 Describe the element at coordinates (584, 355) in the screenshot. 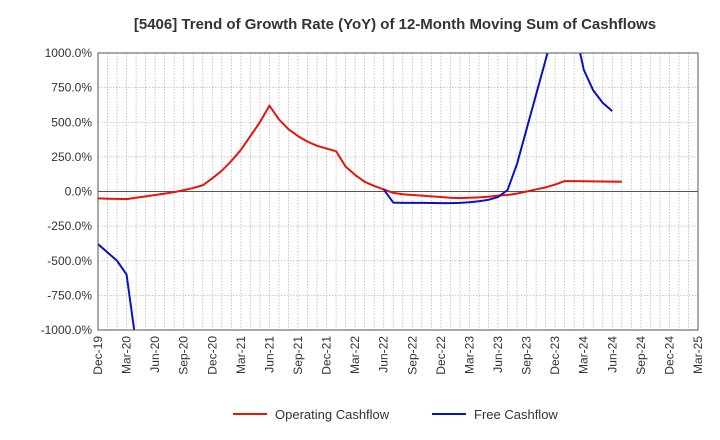

I see `x-tick-label: Mar-24` at that location.